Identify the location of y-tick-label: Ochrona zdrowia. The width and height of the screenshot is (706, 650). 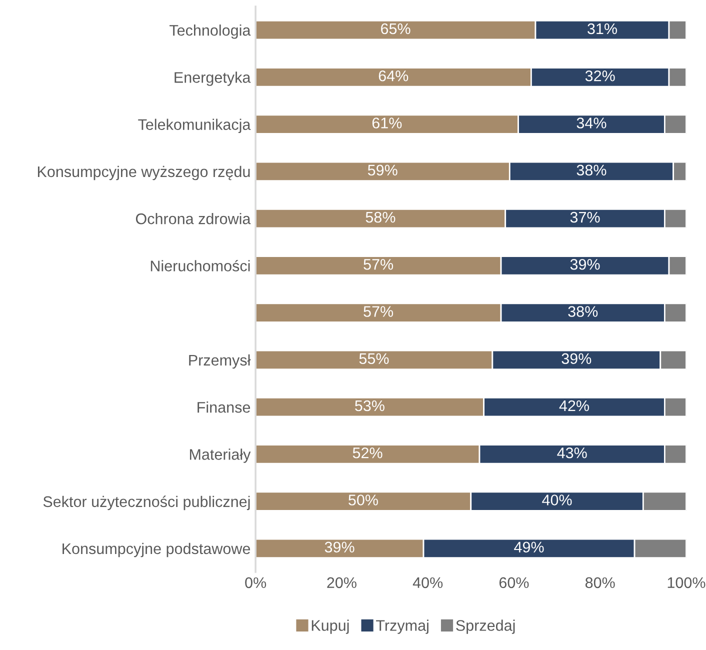
(193, 218).